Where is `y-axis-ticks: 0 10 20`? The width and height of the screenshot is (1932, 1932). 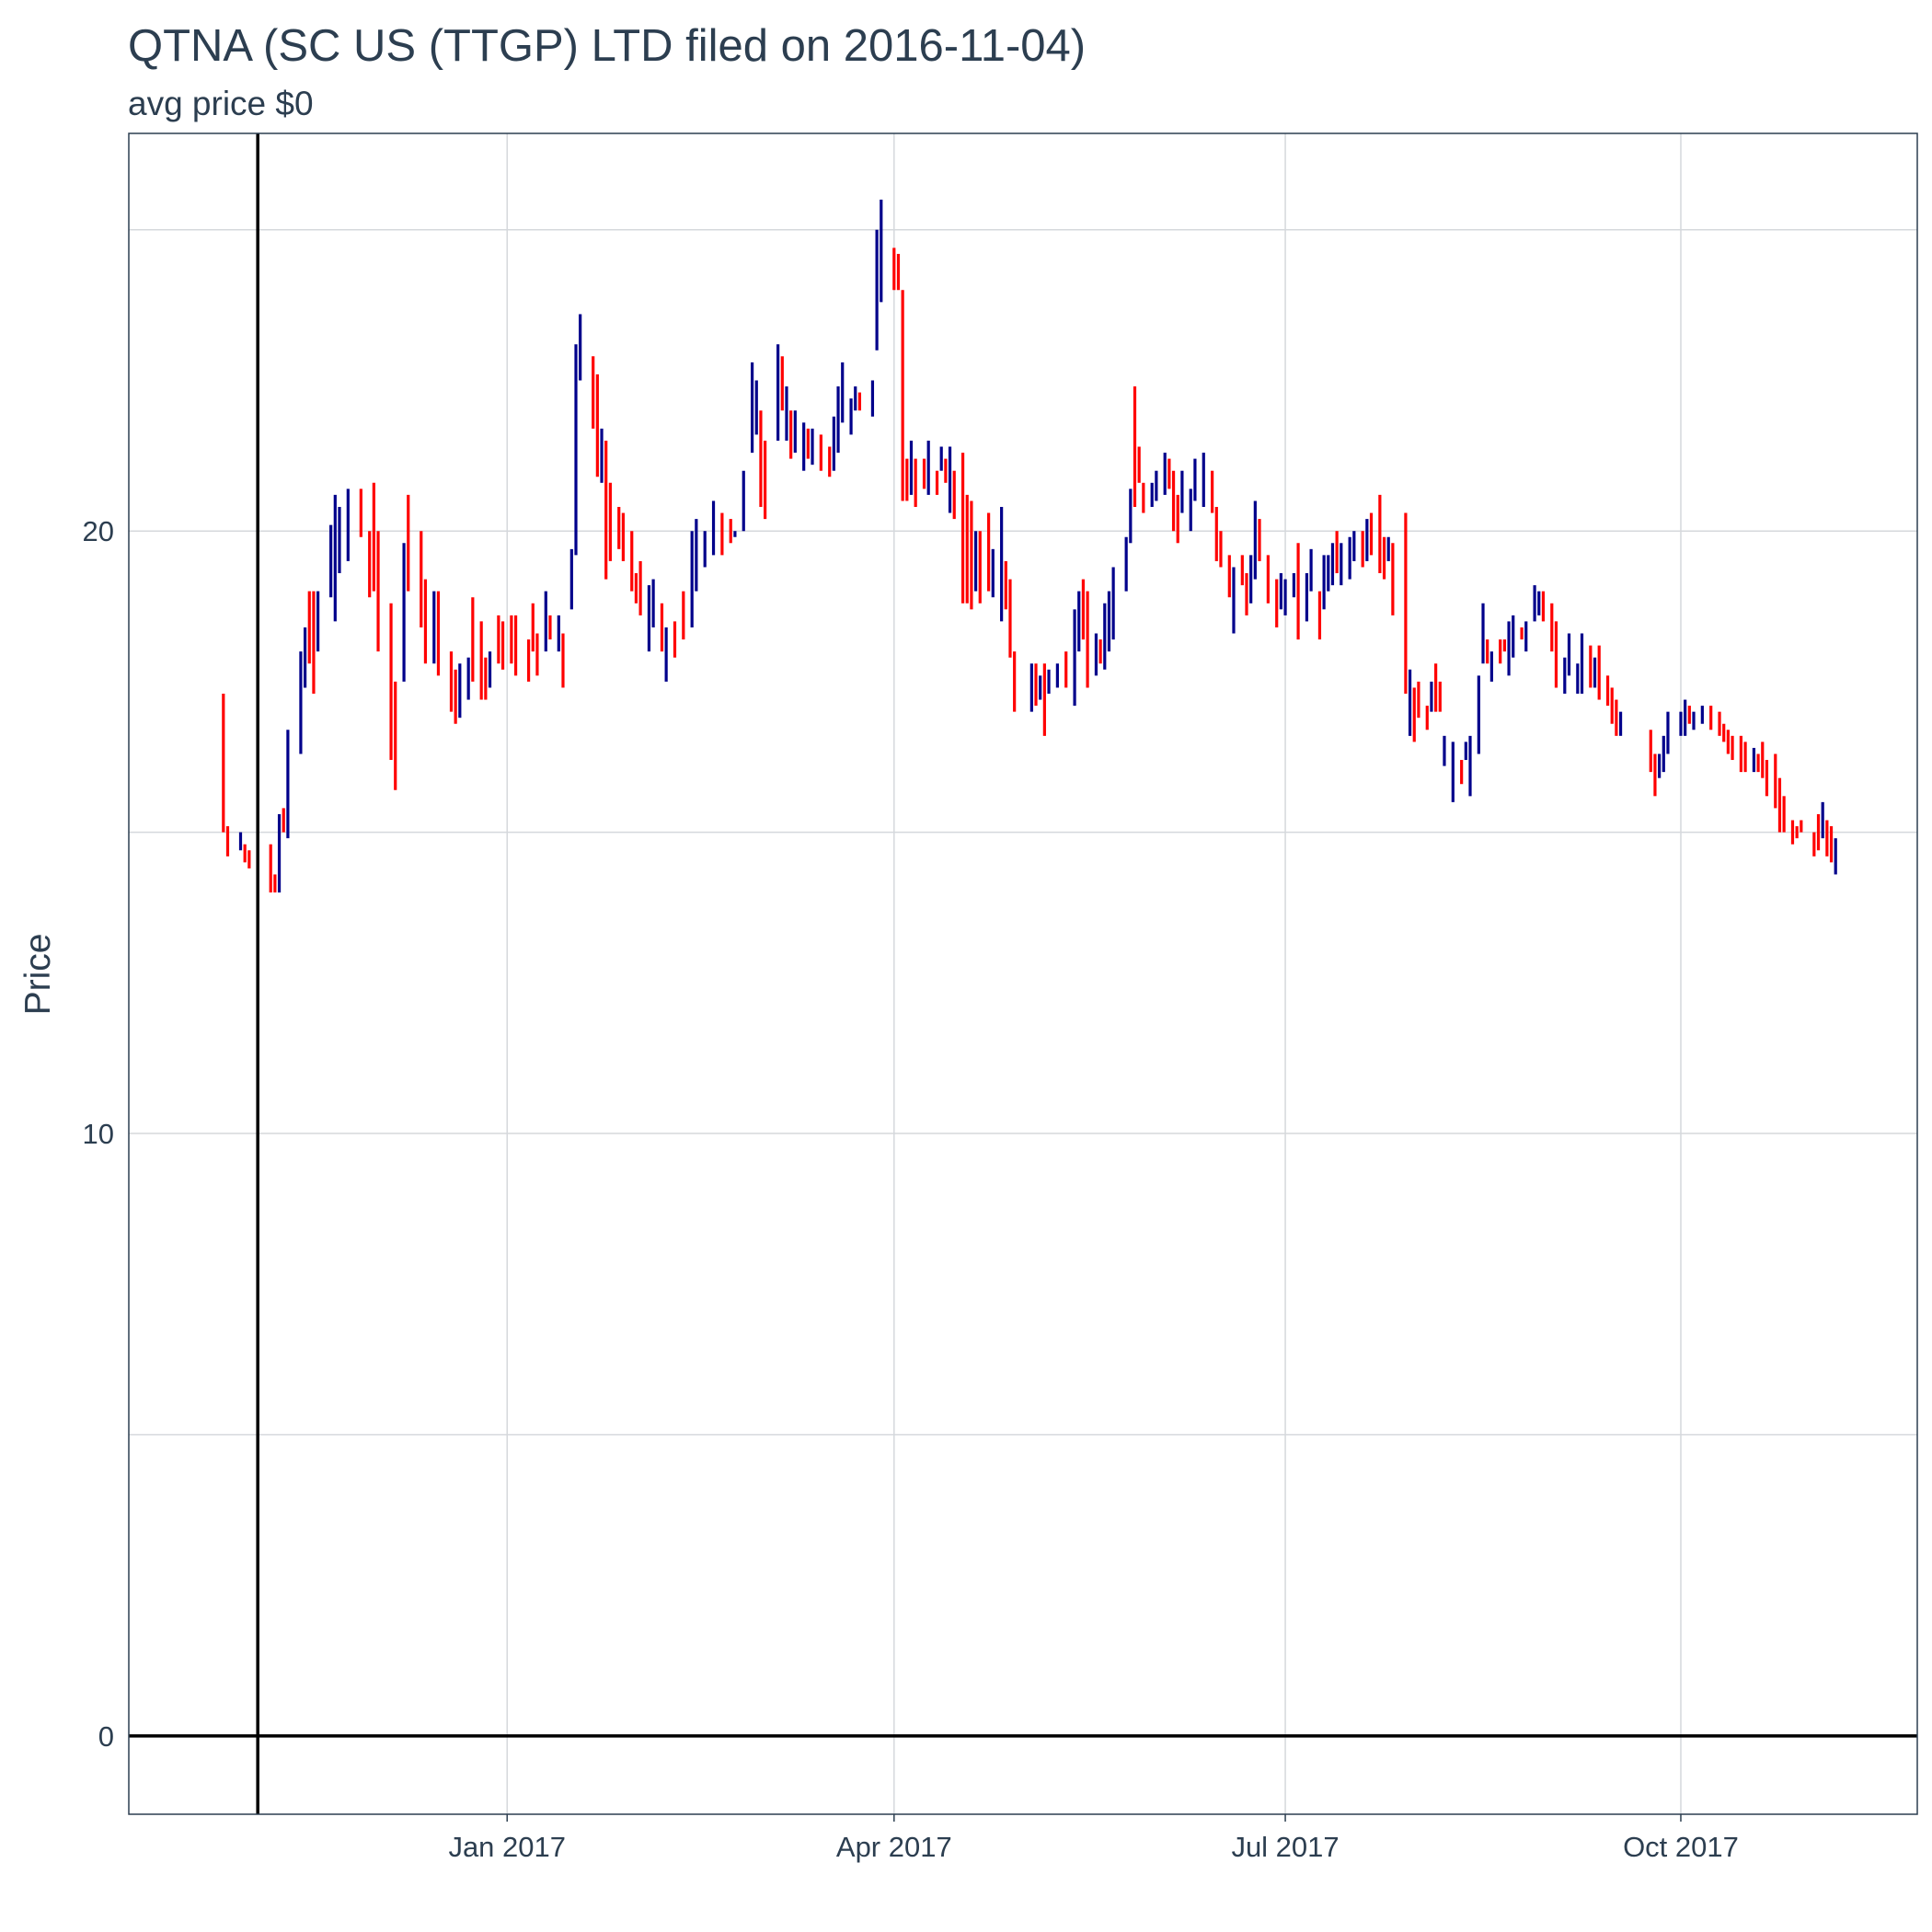 y-axis-ticks: 0 10 20 is located at coordinates (98, 1134).